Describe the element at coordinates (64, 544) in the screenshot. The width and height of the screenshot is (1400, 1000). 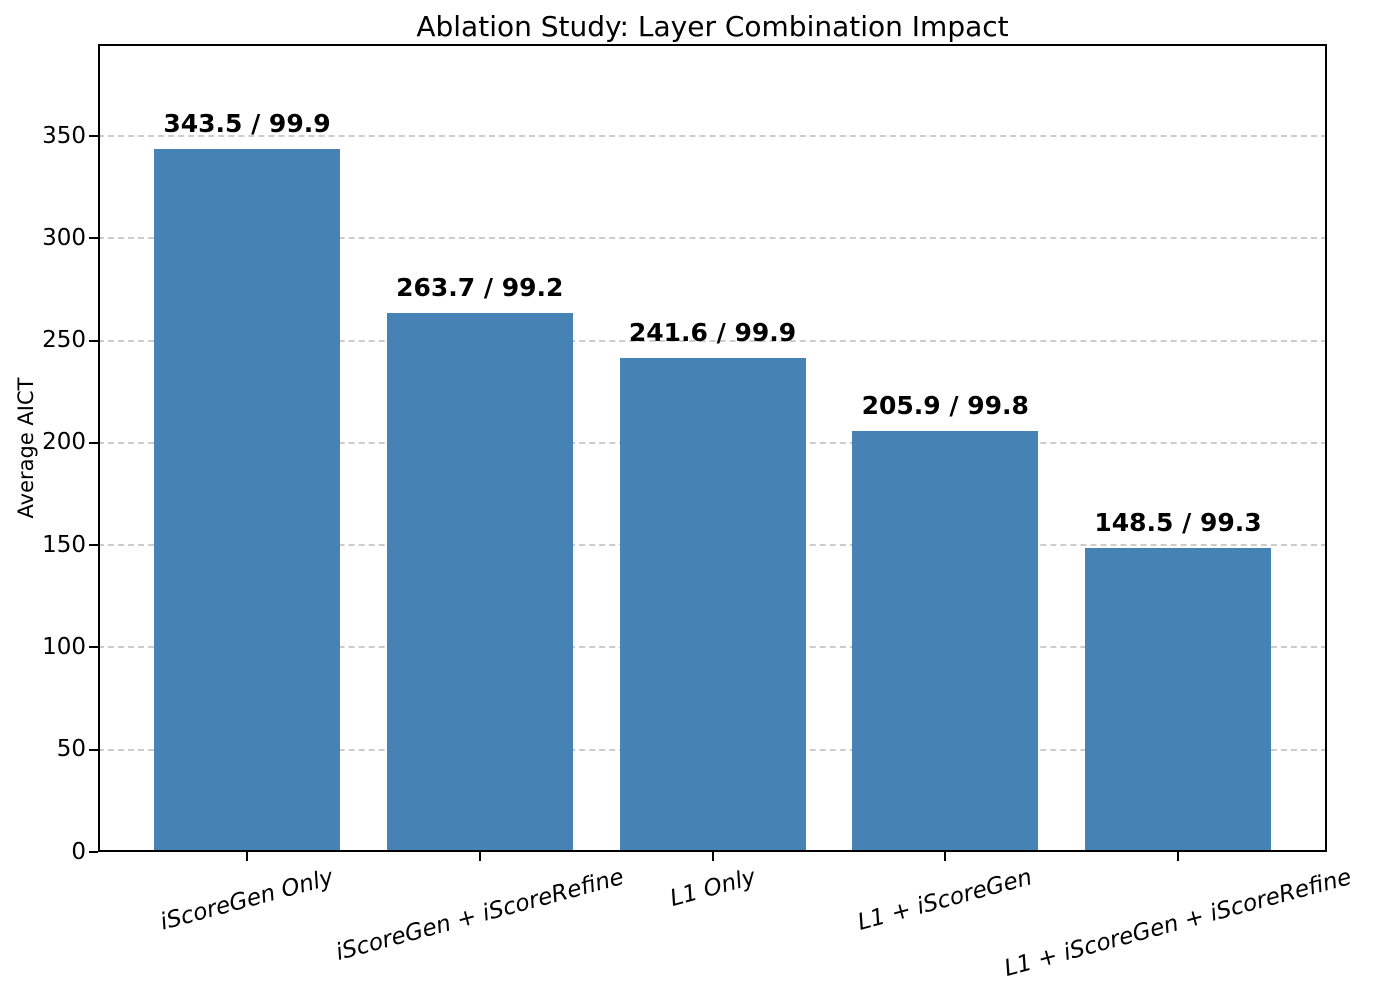
I see `y-tick-label: 150` at that location.